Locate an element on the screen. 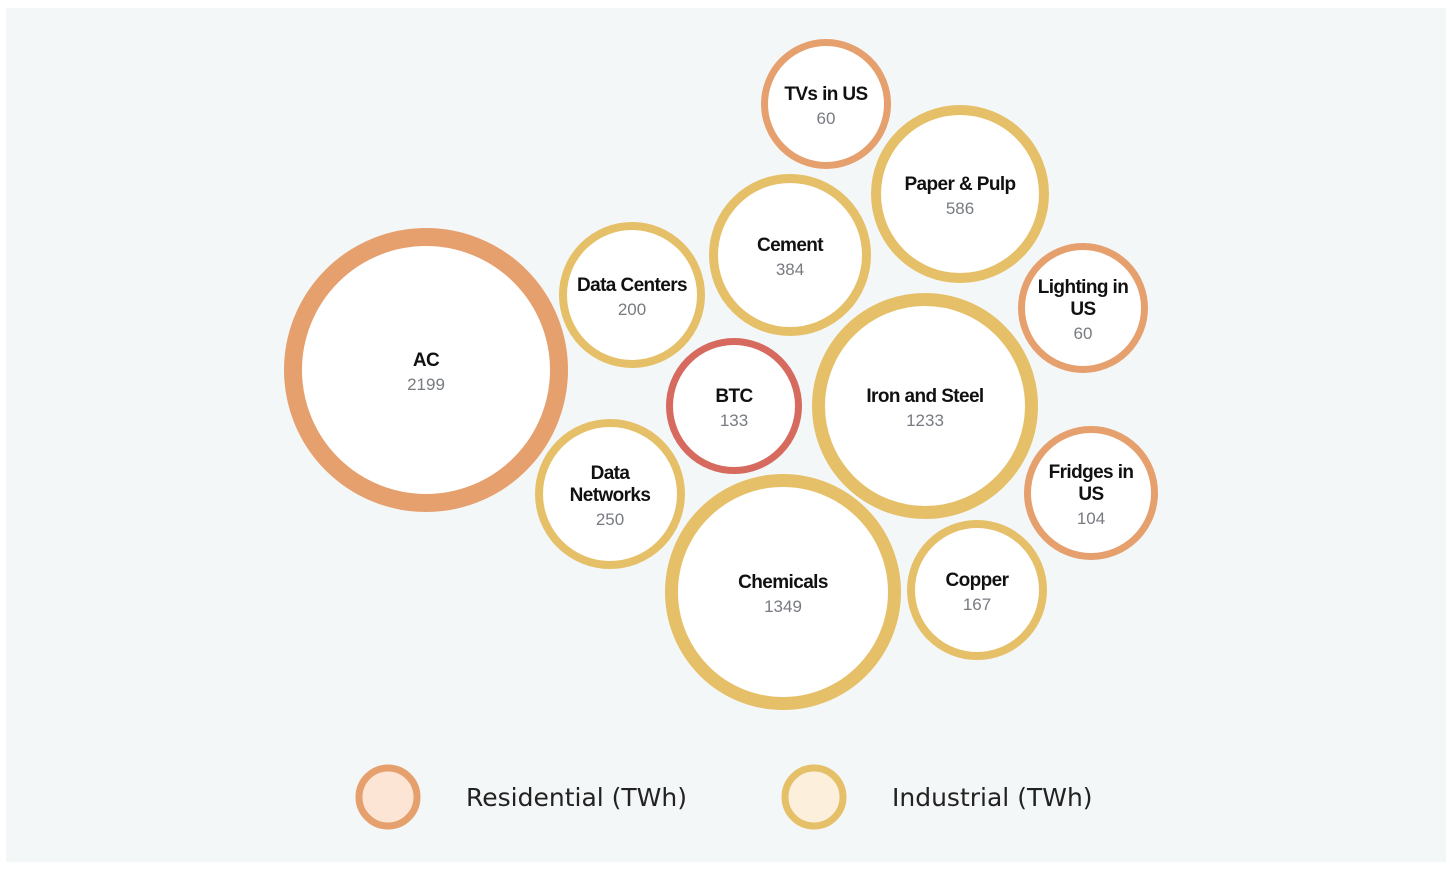 The image size is (1456, 874). bubble-label: TVs in US is located at coordinates (825, 94).